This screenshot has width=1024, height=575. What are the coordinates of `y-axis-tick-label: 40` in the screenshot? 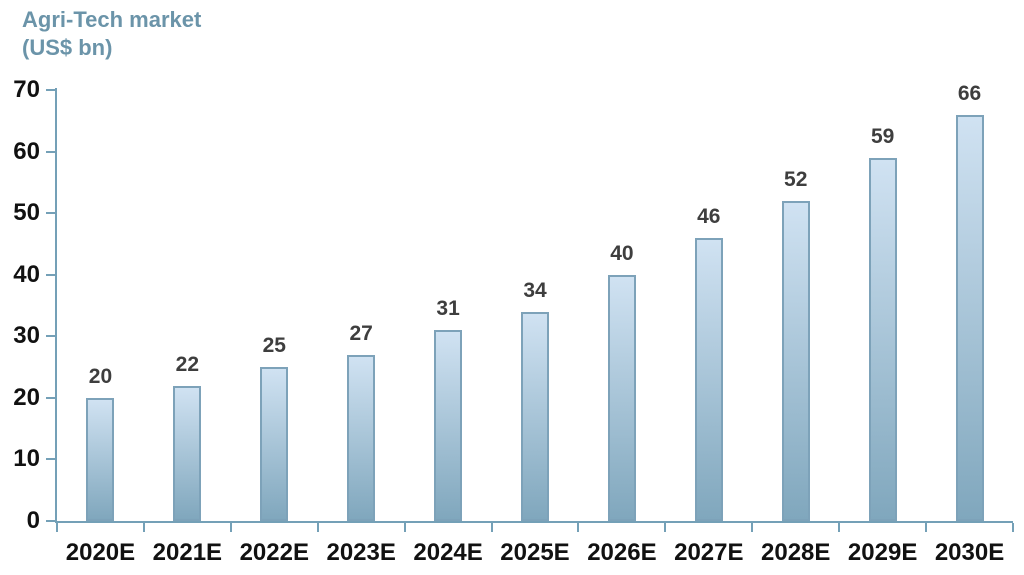 It's located at (26, 274).